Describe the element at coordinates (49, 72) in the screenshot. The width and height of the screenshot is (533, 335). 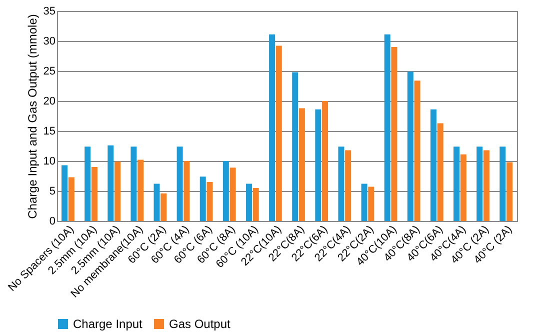
I see `y-tick-label: 25` at that location.